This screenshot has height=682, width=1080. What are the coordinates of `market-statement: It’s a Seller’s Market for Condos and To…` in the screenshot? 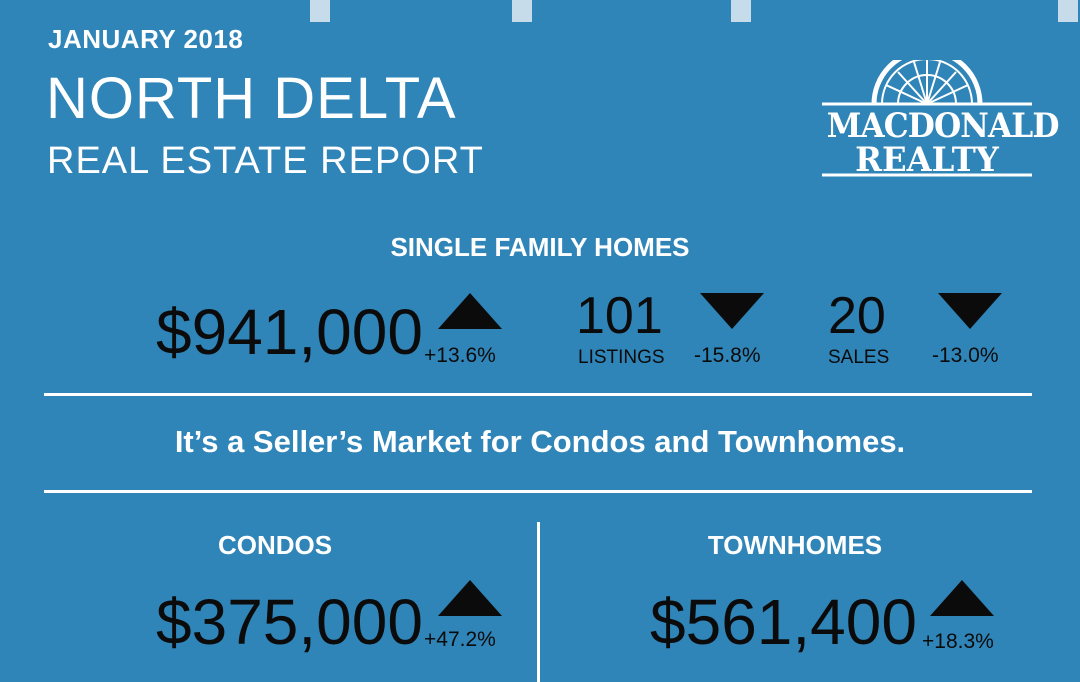 It's located at (540, 441).